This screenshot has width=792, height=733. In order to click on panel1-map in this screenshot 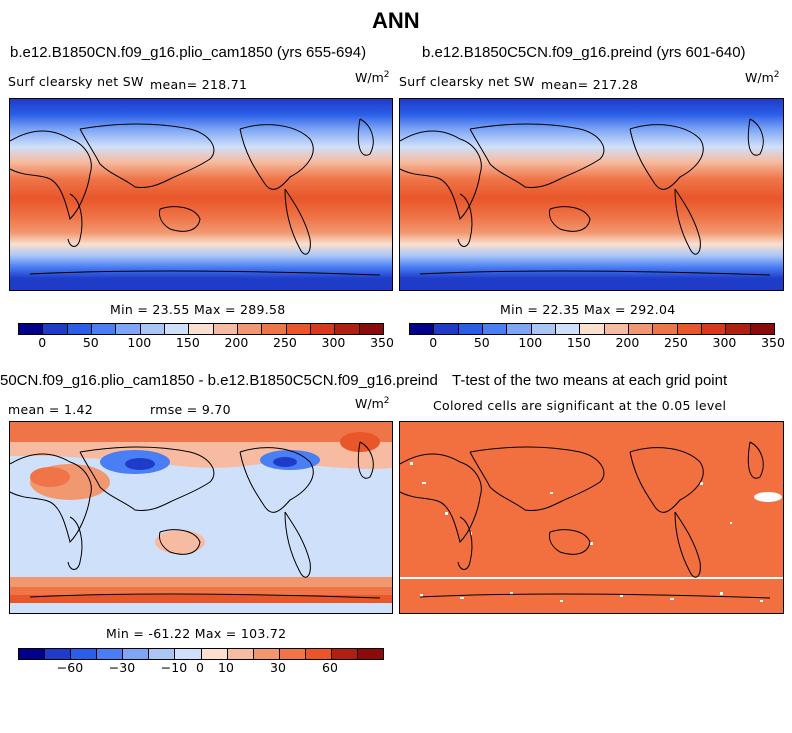, I will do `click(201, 194)`.